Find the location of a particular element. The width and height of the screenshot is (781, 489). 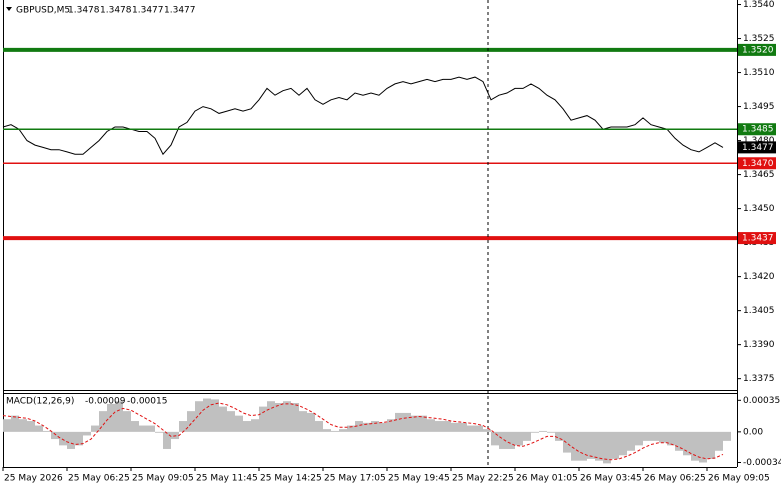

x-tick-label: 26 May 03:45 is located at coordinates (611, 479).